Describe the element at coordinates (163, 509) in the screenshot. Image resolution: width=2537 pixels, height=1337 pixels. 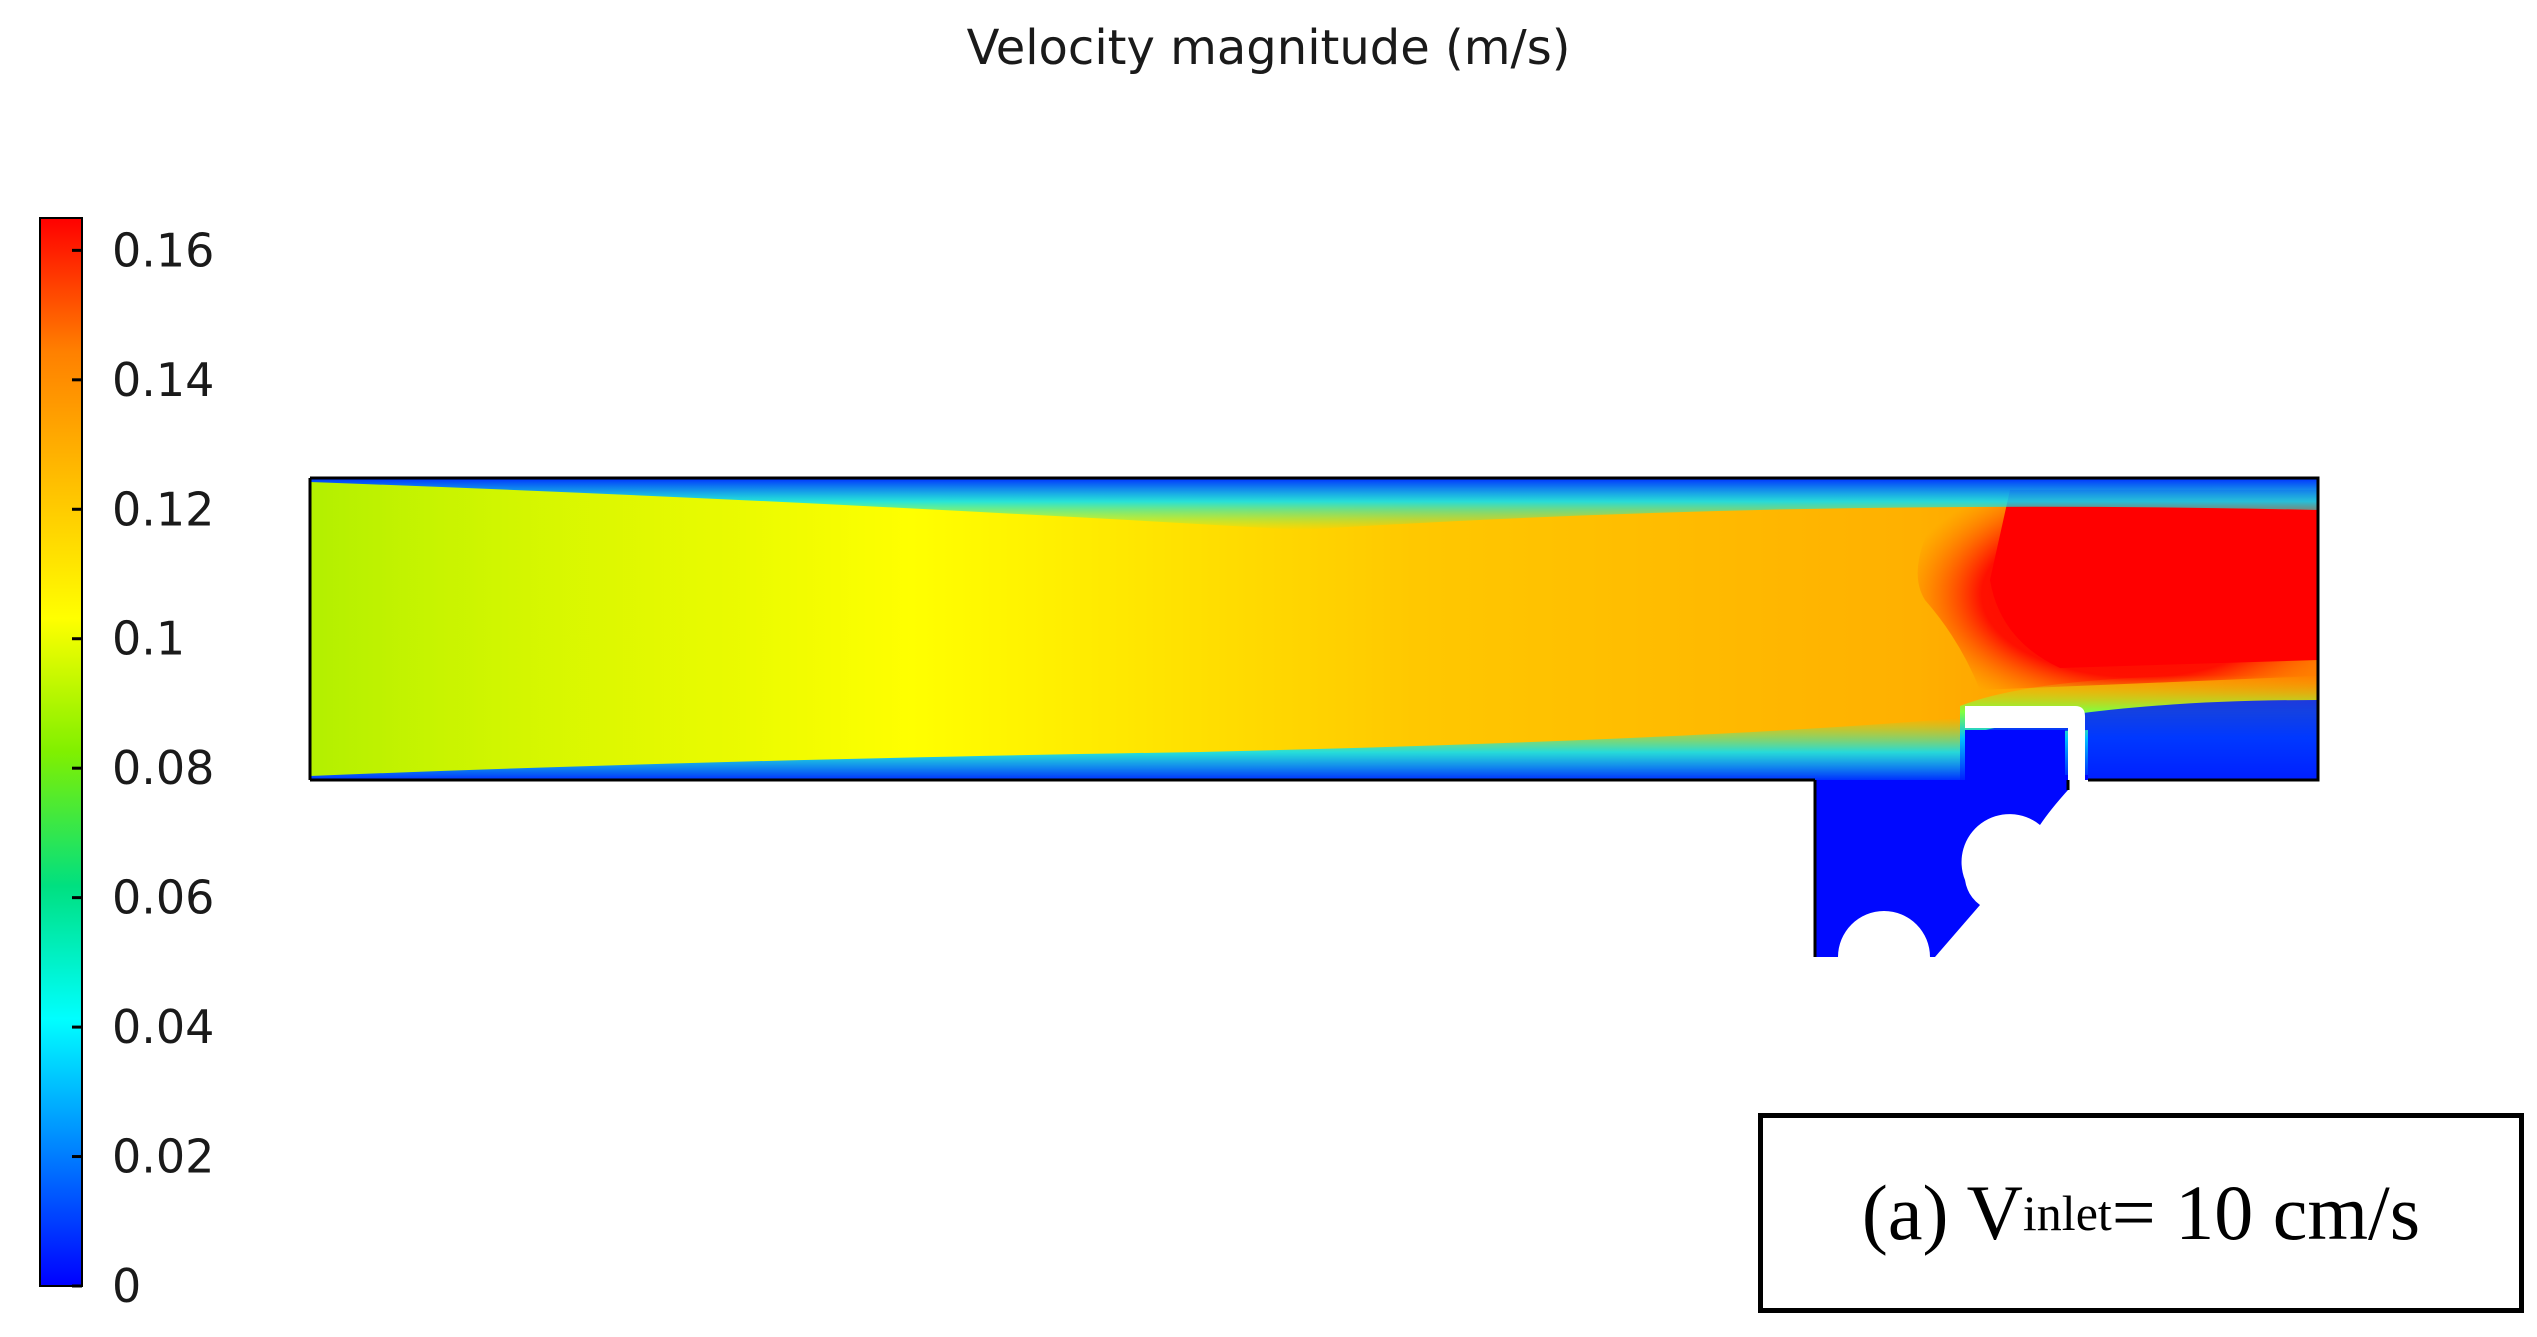
I see `colorbar-tick-label: 0.12` at that location.